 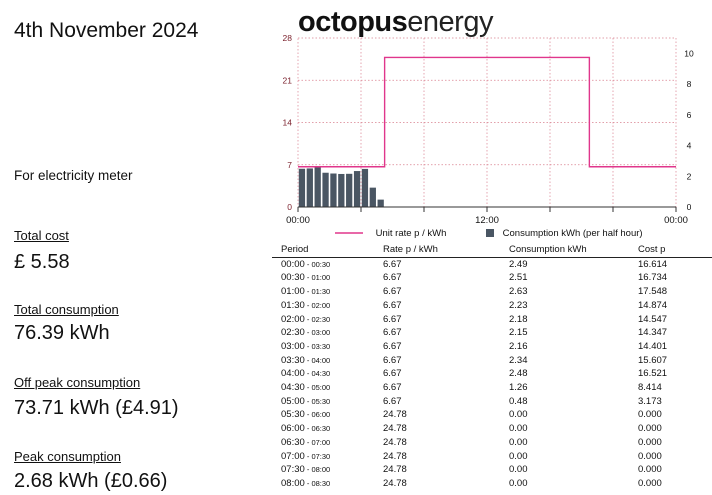 What do you see at coordinates (410, 249) in the screenshot?
I see `header-rate: Rate p / kWh` at bounding box center [410, 249].